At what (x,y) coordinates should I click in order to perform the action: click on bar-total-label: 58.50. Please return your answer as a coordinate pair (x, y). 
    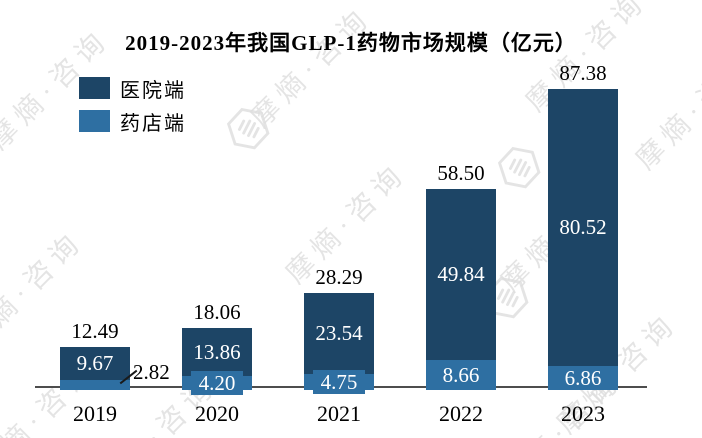
    Looking at the image, I should click on (461, 173).